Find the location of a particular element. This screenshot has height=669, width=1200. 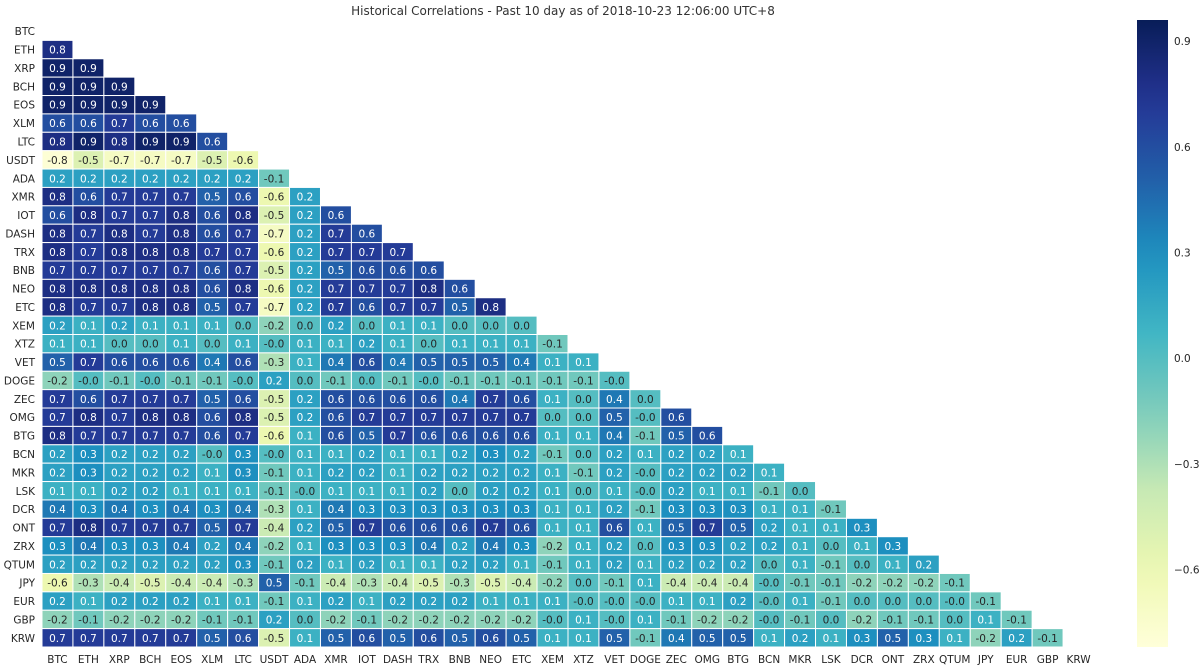

cell-label-USDT-BCH: -0.7 is located at coordinates (150, 161).